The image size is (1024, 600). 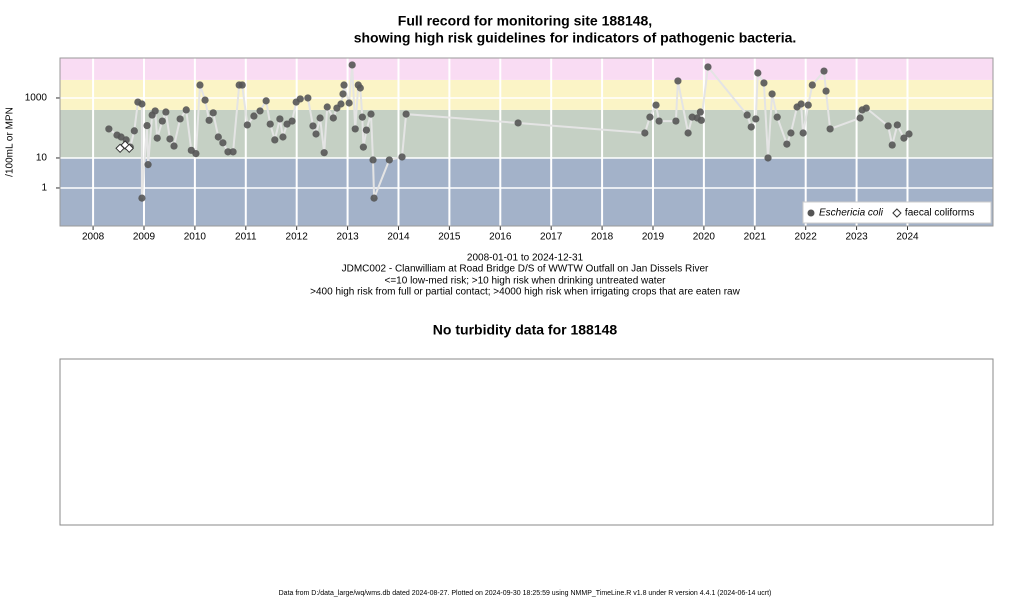 What do you see at coordinates (525, 330) in the screenshot?
I see `panel-title: No turbidity data for 188148` at bounding box center [525, 330].